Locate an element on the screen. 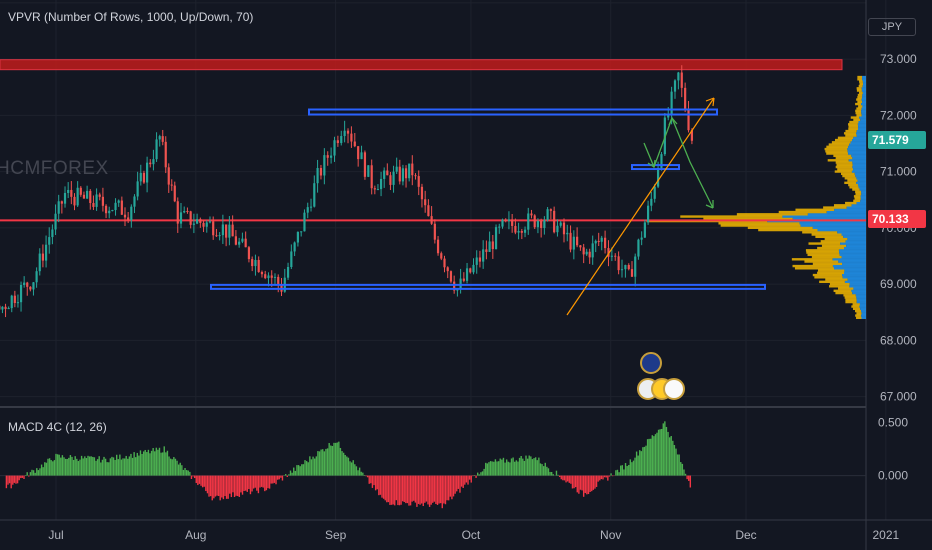  macd-title: MACD 4C (12, 26) is located at coordinates (57, 427).